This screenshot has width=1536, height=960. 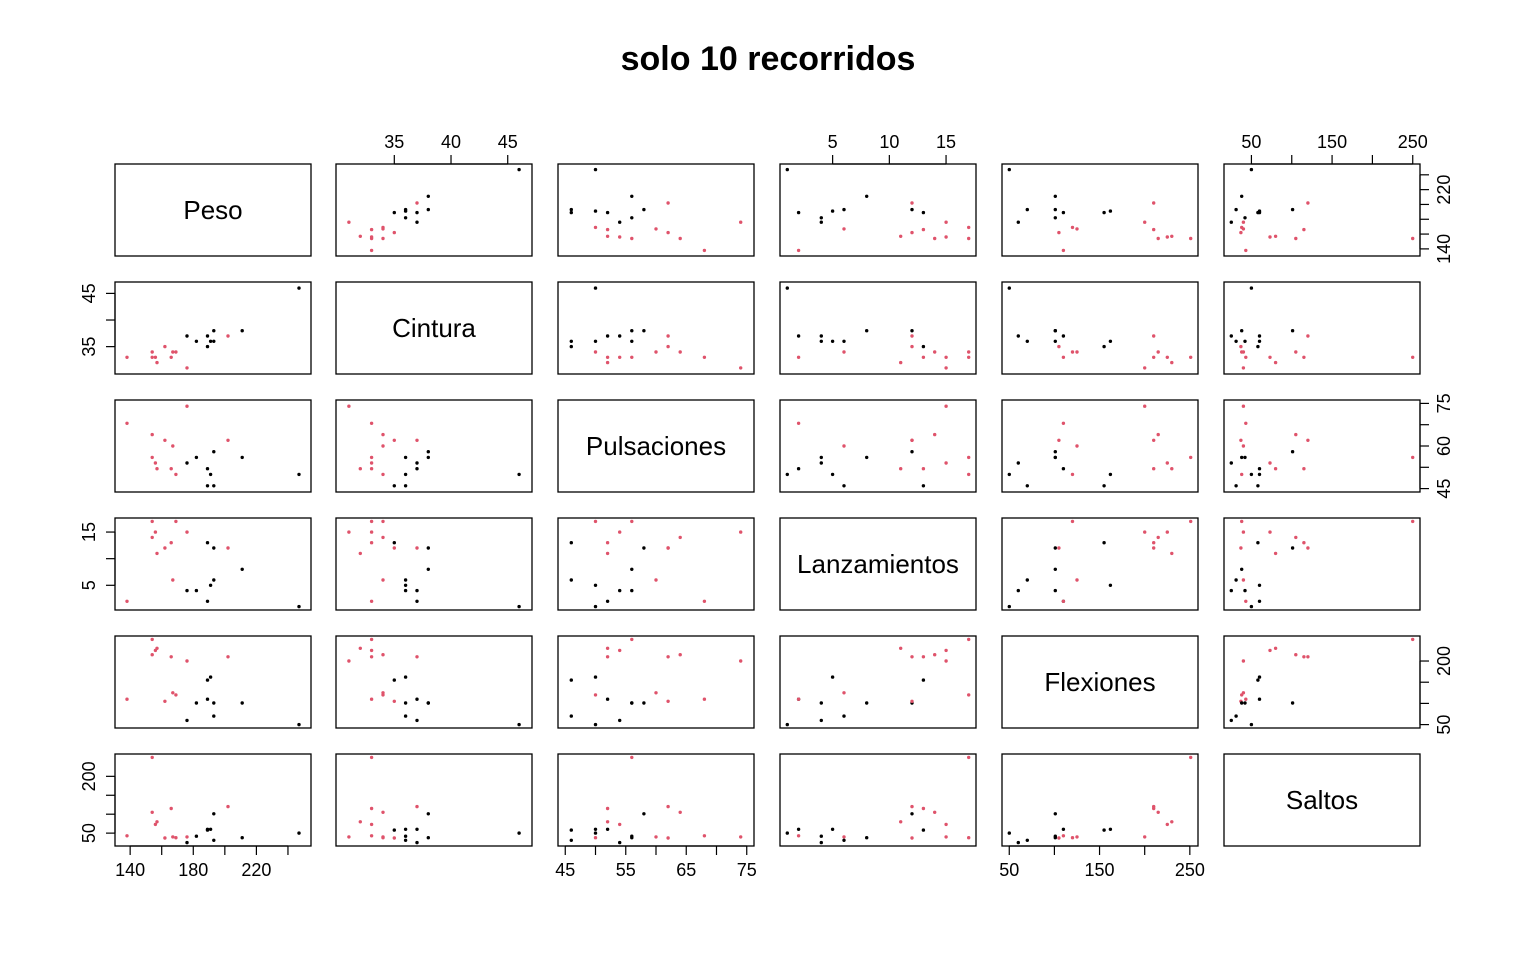 What do you see at coordinates (434, 446) in the screenshot?
I see `panel-pulsaciones-cintura` at bounding box center [434, 446].